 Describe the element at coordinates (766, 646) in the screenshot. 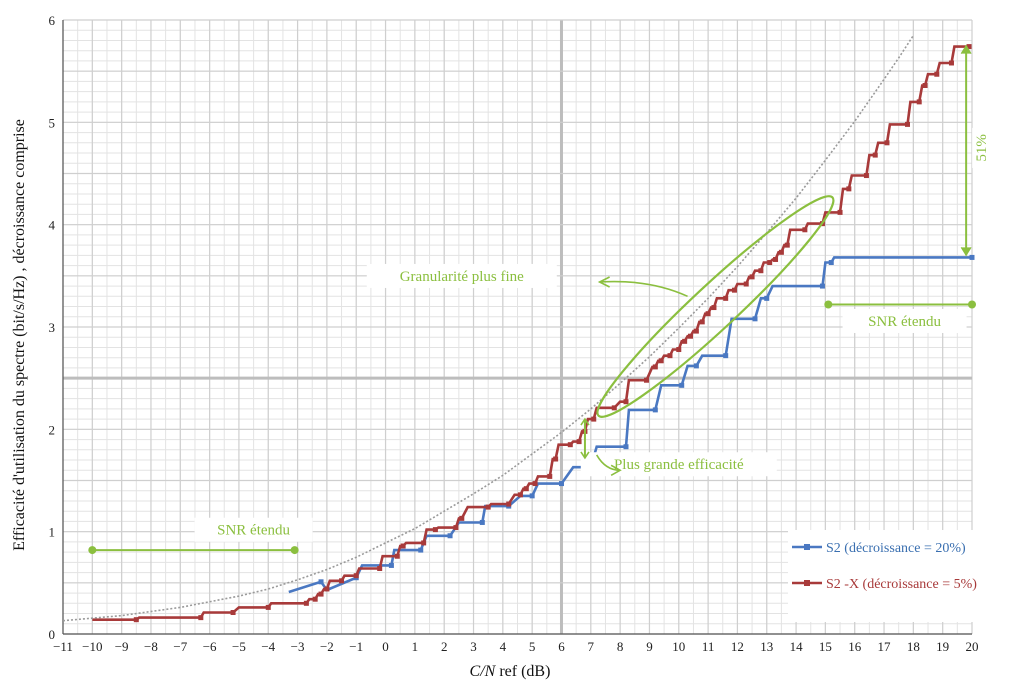

I see `x-tick-label: 13` at that location.